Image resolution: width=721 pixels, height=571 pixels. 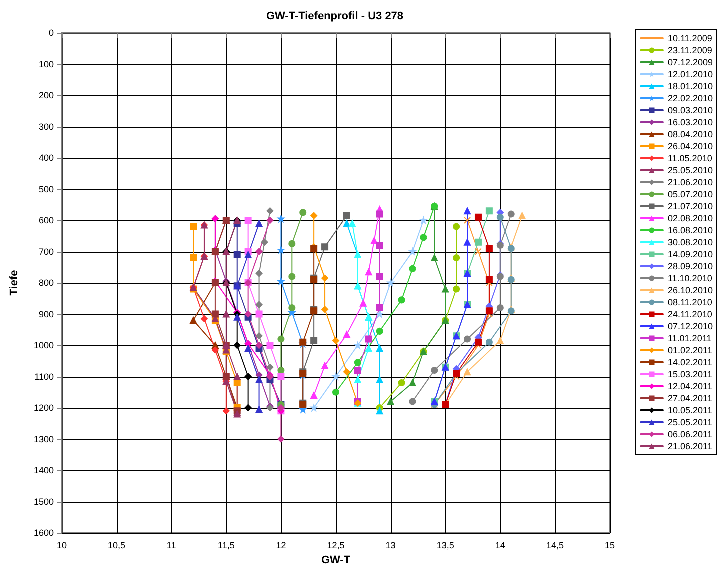 I want to click on legend-label: 21.07.2010, so click(x=691, y=207).